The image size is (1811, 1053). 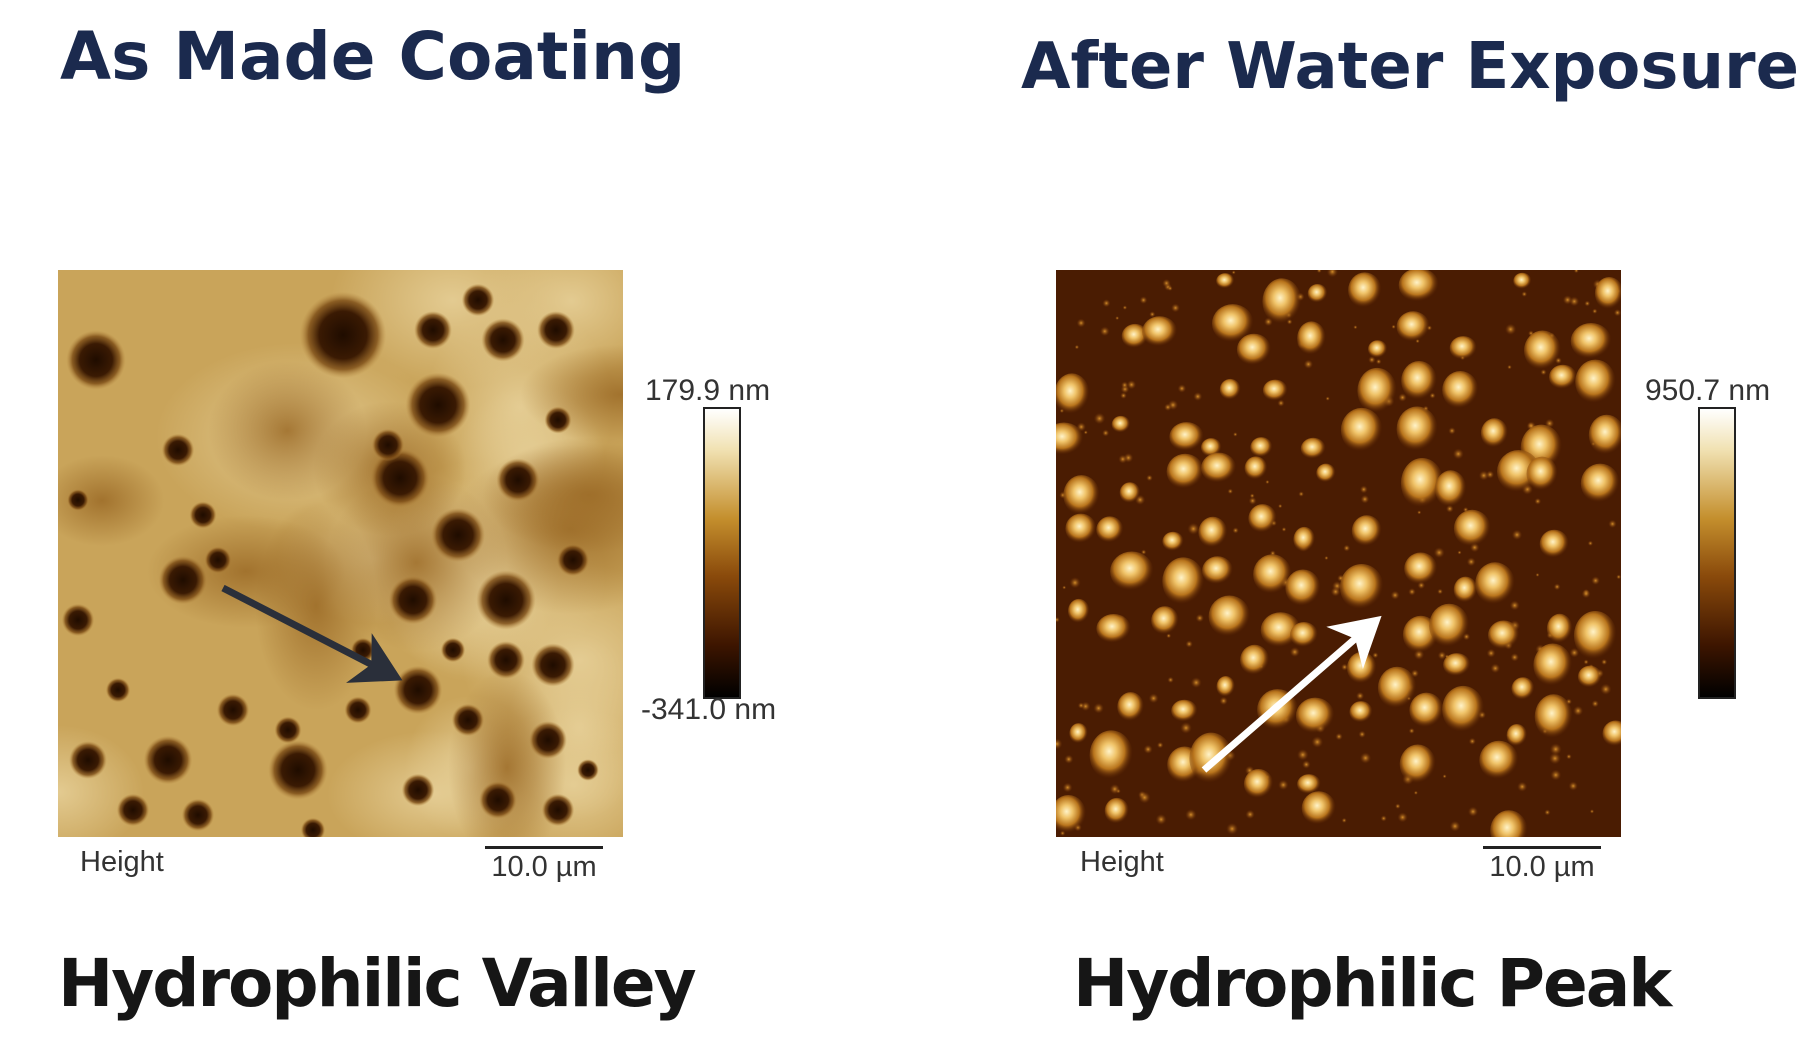 What do you see at coordinates (312, 633) in the screenshot?
I see `arrow-icon` at bounding box center [312, 633].